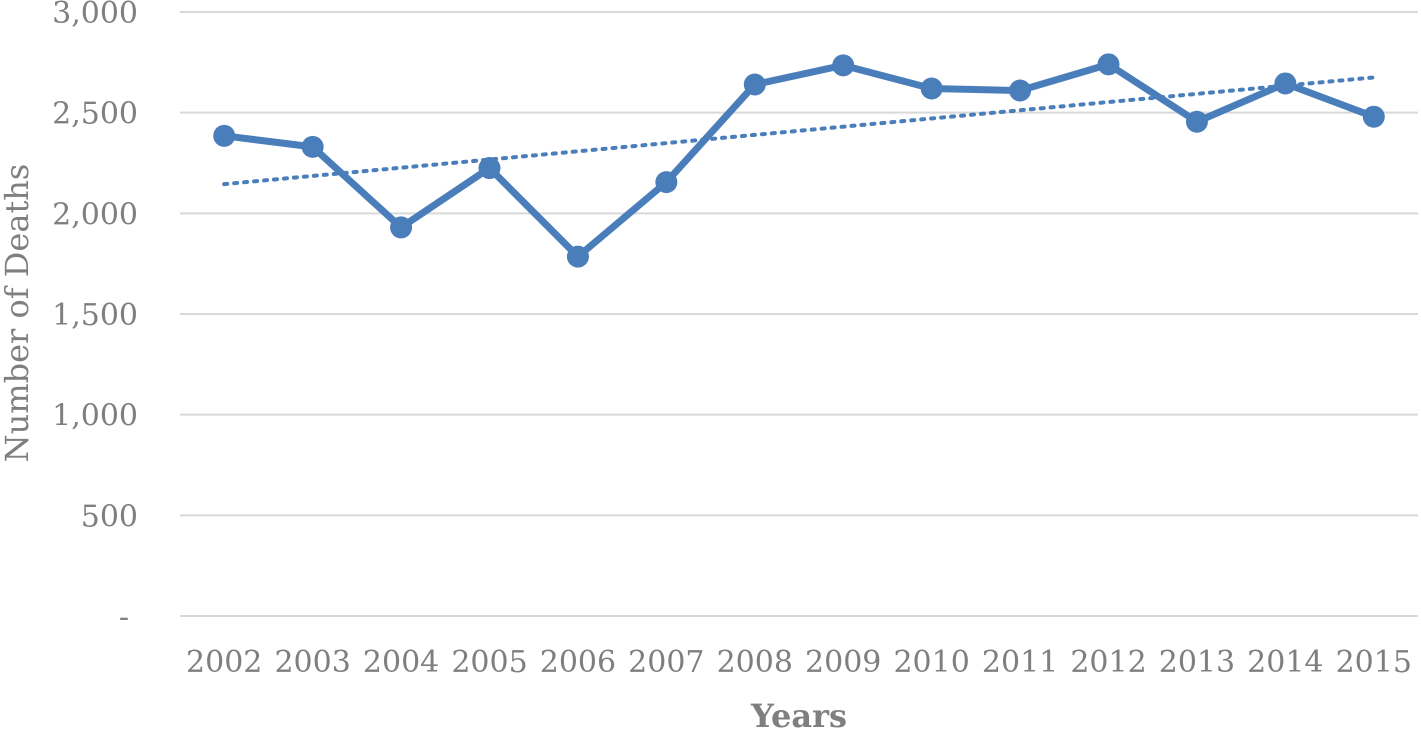 The height and width of the screenshot is (729, 1421). What do you see at coordinates (124, 617) in the screenshot?
I see `y-tick-label: -` at bounding box center [124, 617].